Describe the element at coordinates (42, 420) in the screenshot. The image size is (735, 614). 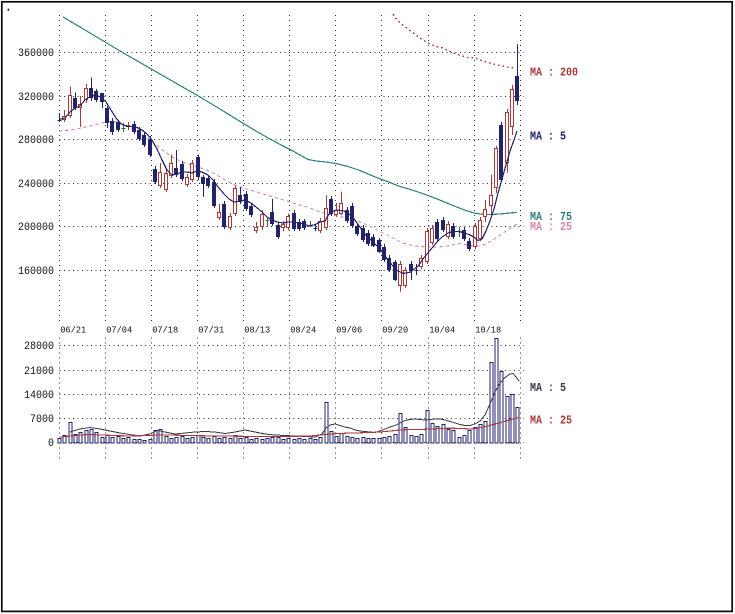
I see `svg-text: 7000` at that location.